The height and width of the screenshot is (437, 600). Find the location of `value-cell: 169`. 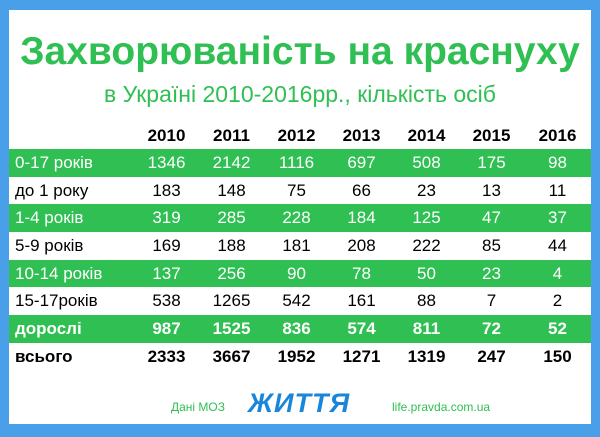

value-cell: 169 is located at coordinates (166, 245).